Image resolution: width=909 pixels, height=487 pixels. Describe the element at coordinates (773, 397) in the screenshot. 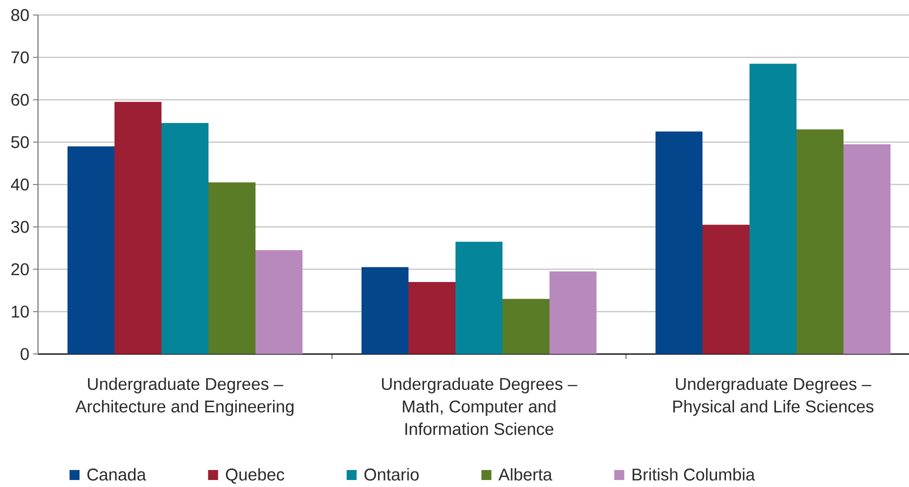

I see `x-tick-label: Undergraduate Degrees – Physical and Life Sciences` at that location.